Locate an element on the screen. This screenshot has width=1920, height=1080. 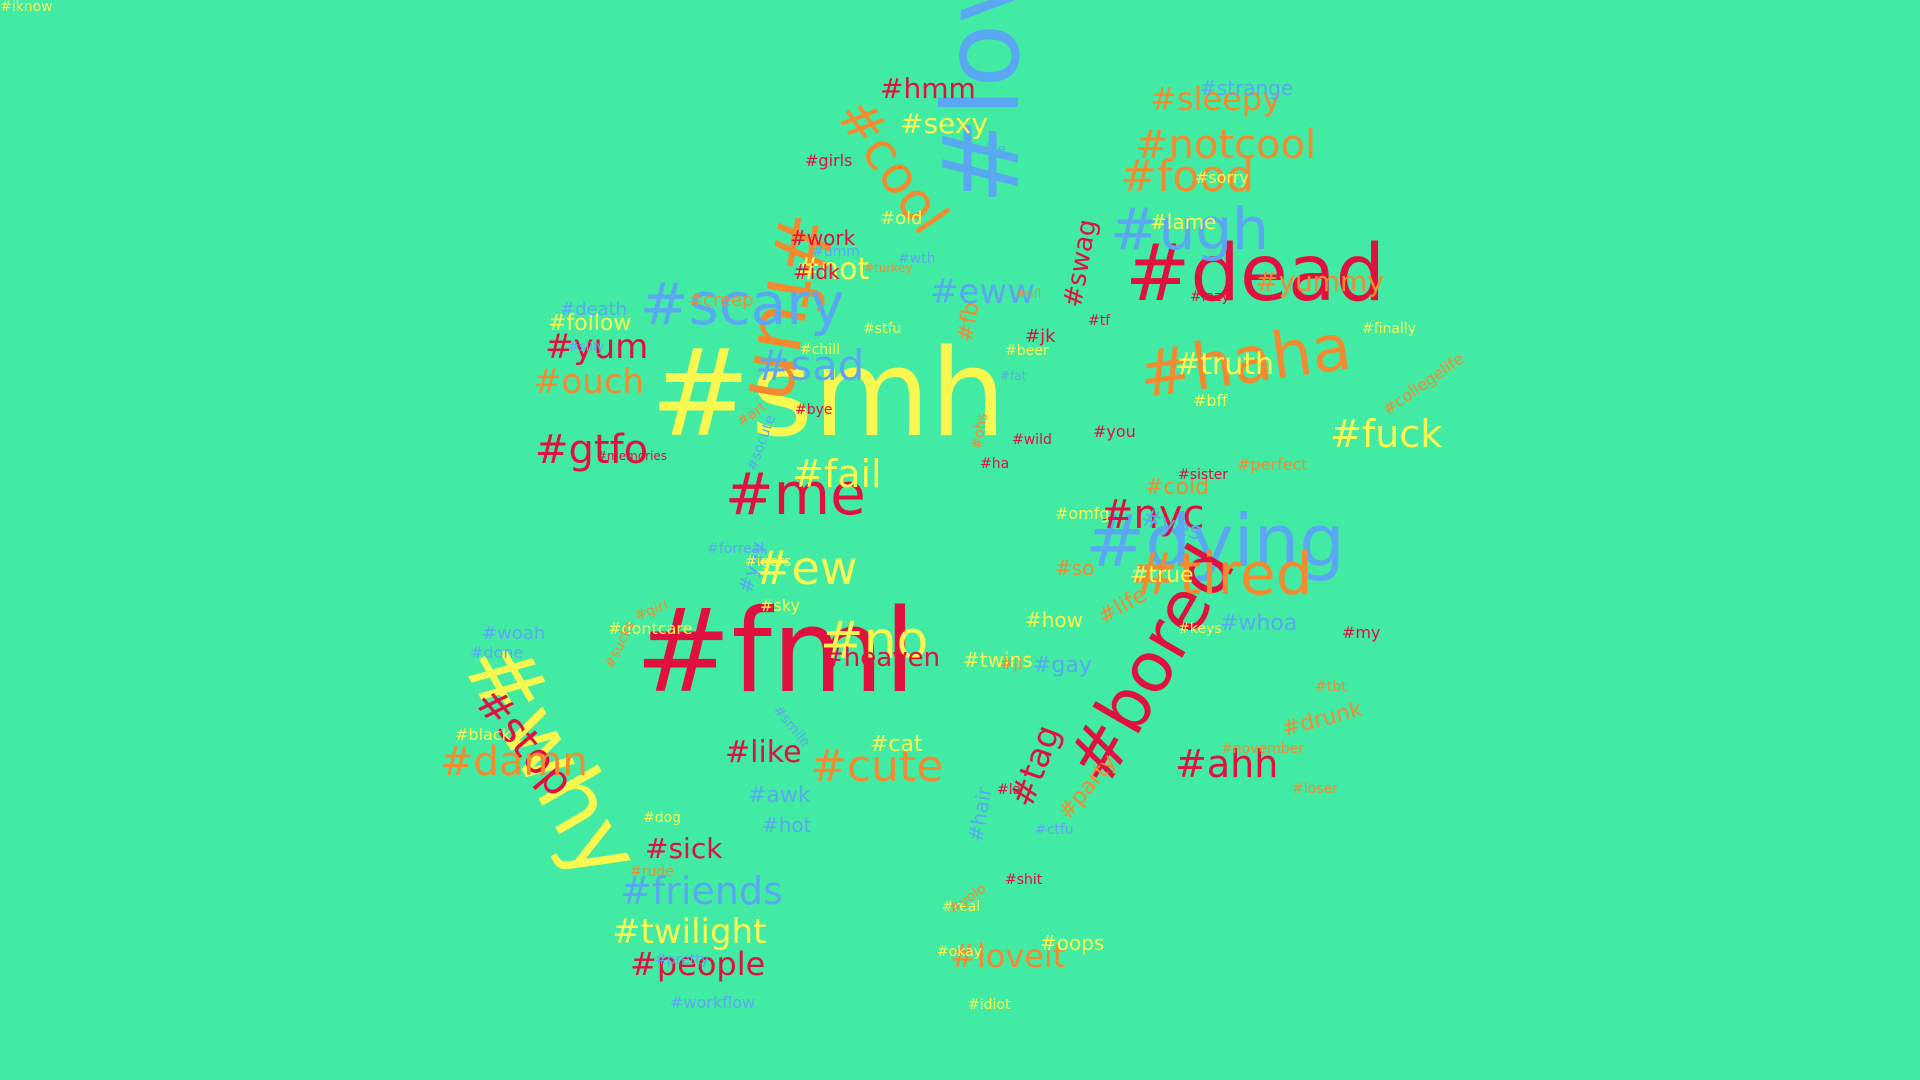
hashtag-done: #done is located at coordinates (497, 652).